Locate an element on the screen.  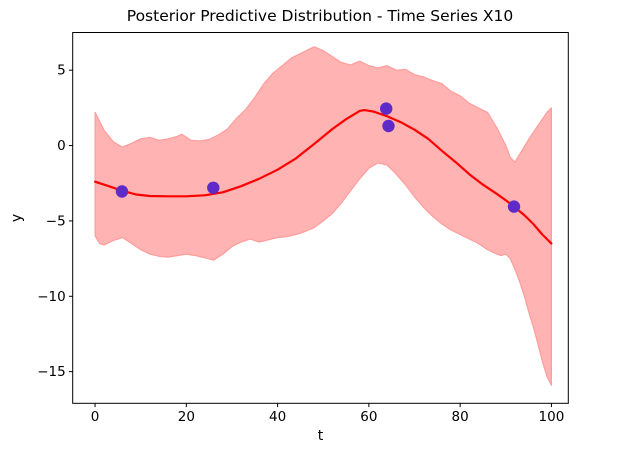
x-tick-label: 20 is located at coordinates (186, 417).